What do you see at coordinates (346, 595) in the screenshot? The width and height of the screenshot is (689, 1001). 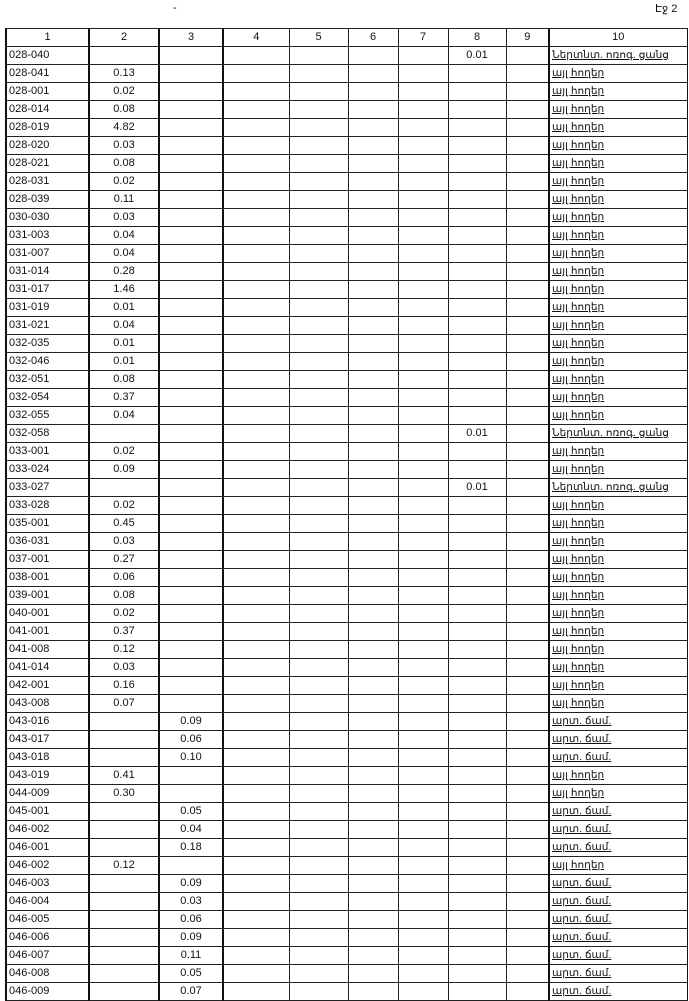 I see `table-row: 039-001 0.08 այլ հողեր` at bounding box center [346, 595].